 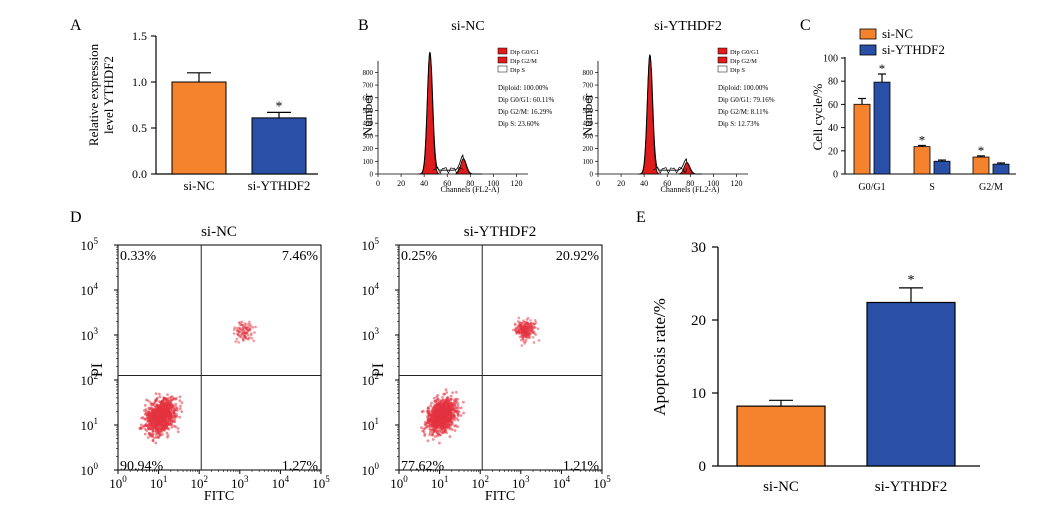 What do you see at coordinates (688, 26) in the screenshot?
I see `panel-b-title-si-ythdf2: si-YTHDF2` at bounding box center [688, 26].